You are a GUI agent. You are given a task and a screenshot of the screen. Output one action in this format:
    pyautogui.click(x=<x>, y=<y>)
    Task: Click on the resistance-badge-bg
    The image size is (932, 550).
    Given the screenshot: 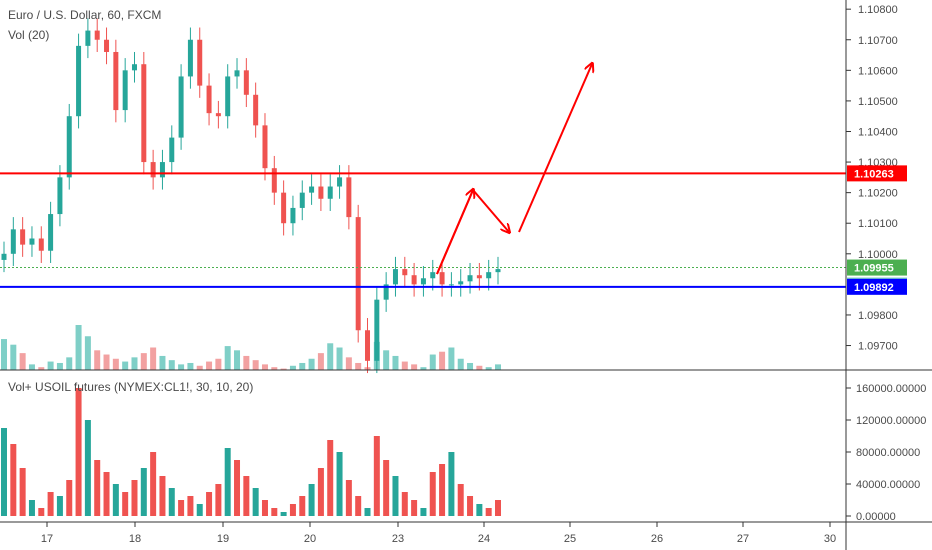 What is the action you would take?
    pyautogui.click(x=877, y=173)
    